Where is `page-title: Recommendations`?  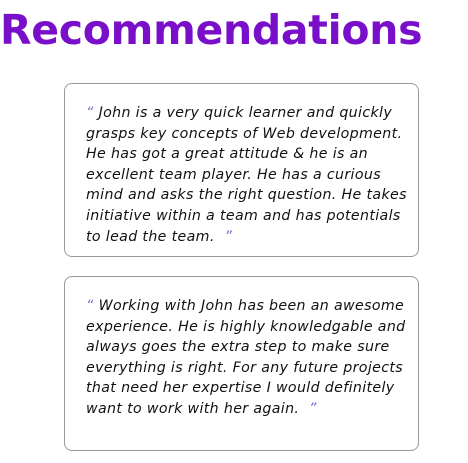 page-title: Recommendations is located at coordinates (211, 30).